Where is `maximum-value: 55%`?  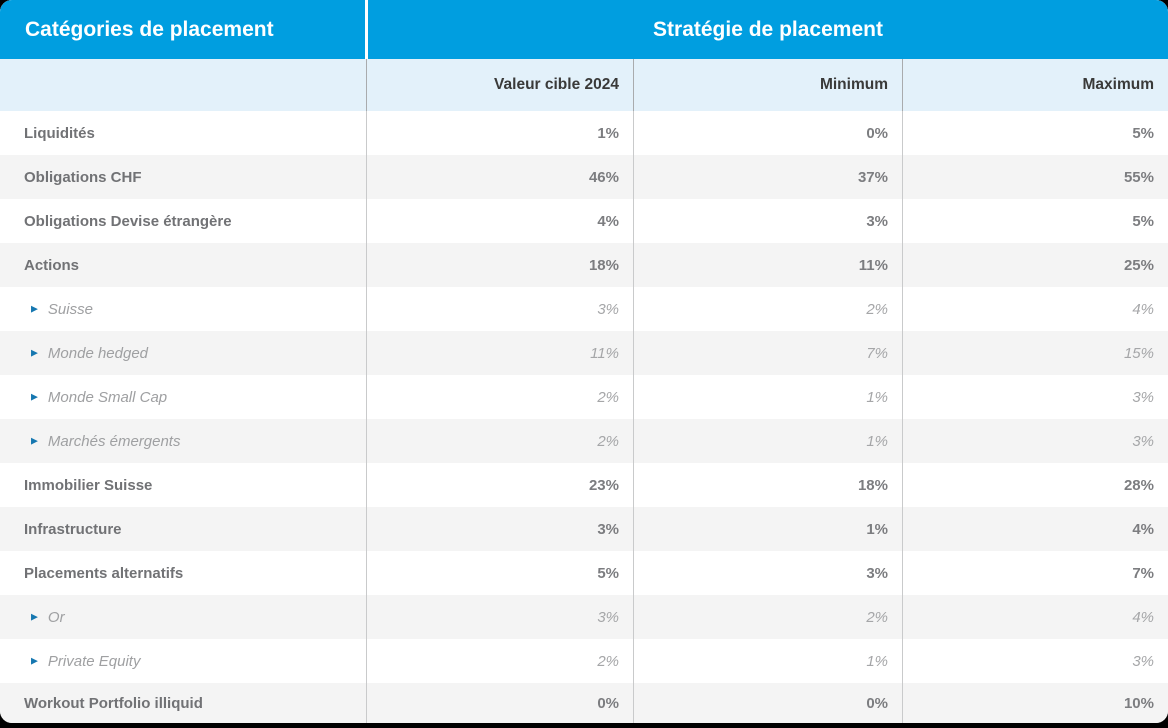 maximum-value: 55% is located at coordinates (1035, 177).